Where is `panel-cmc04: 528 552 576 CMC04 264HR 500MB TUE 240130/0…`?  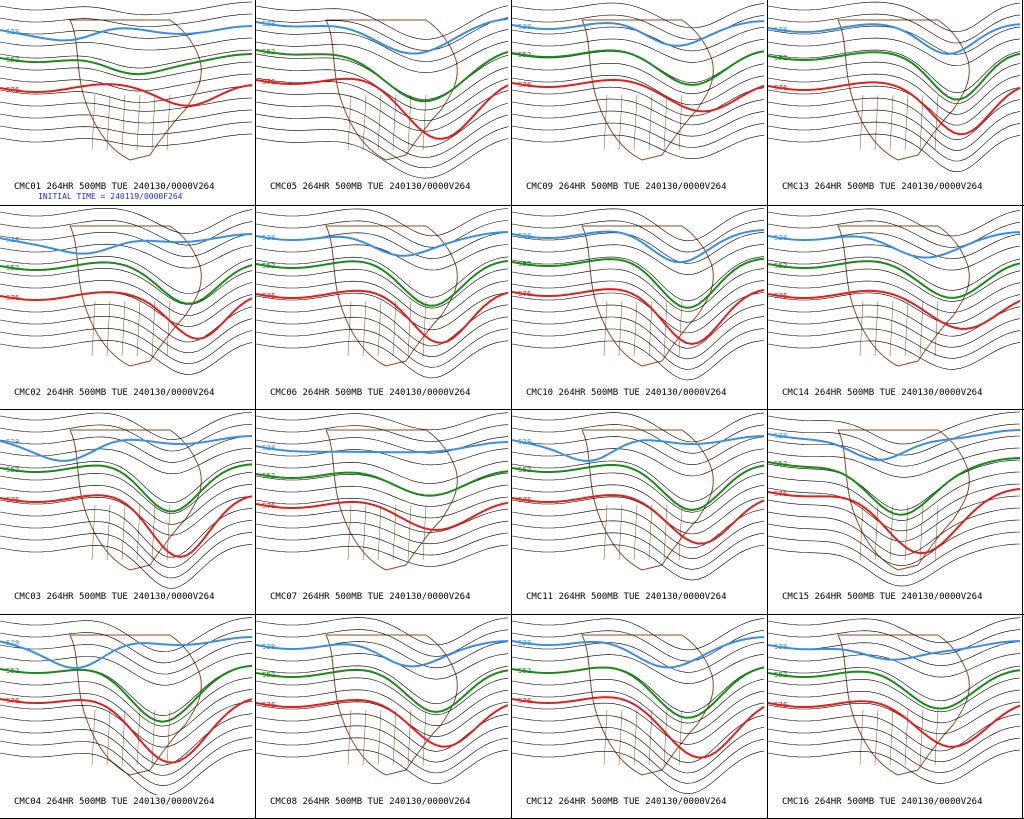
panel-cmc04: 528 552 576 CMC04 264HR 500MB TUE 240130/0… is located at coordinates (127, 716).